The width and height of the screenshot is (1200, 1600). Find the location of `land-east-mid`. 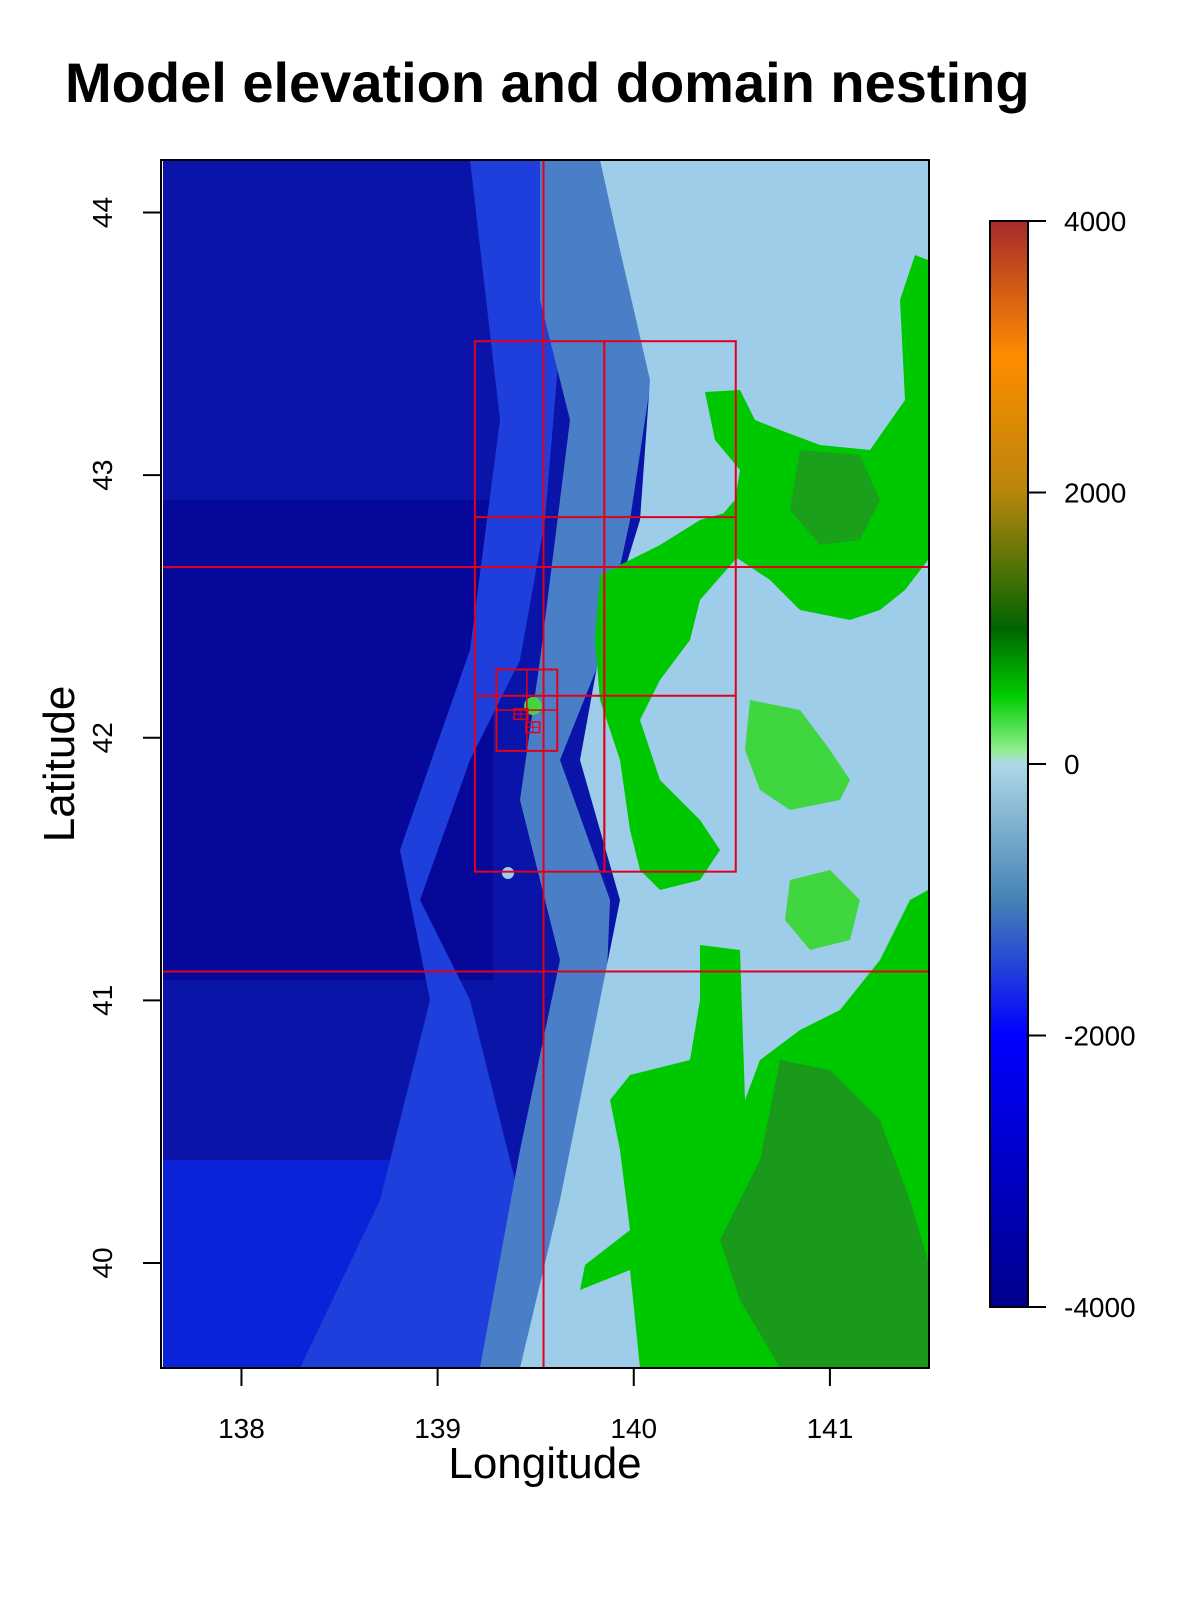

land-east-mid is located at coordinates (797, 755).